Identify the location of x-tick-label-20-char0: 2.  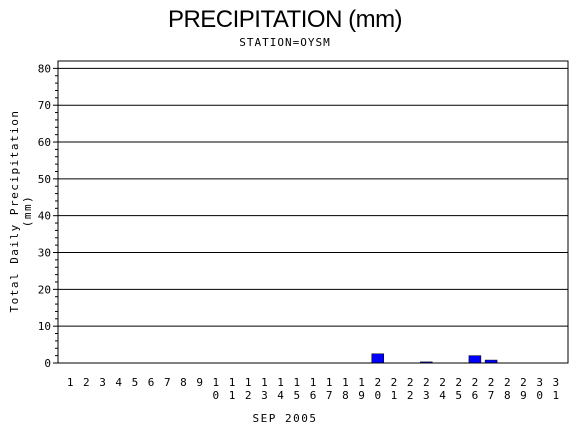
(377, 382).